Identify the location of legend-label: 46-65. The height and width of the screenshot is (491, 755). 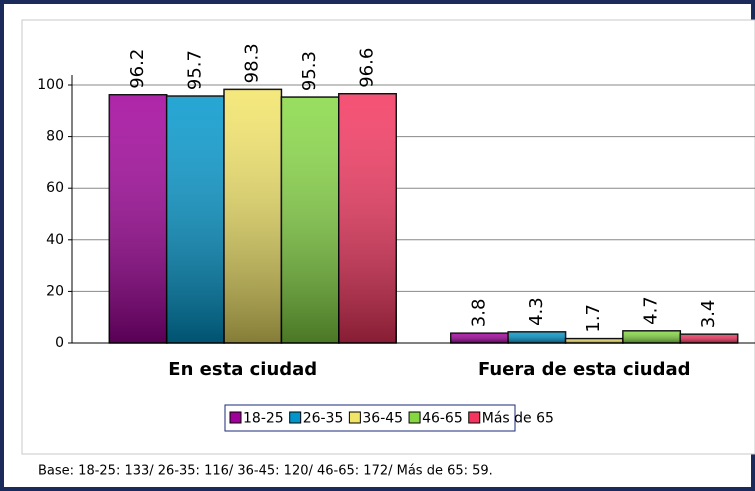
(442, 419).